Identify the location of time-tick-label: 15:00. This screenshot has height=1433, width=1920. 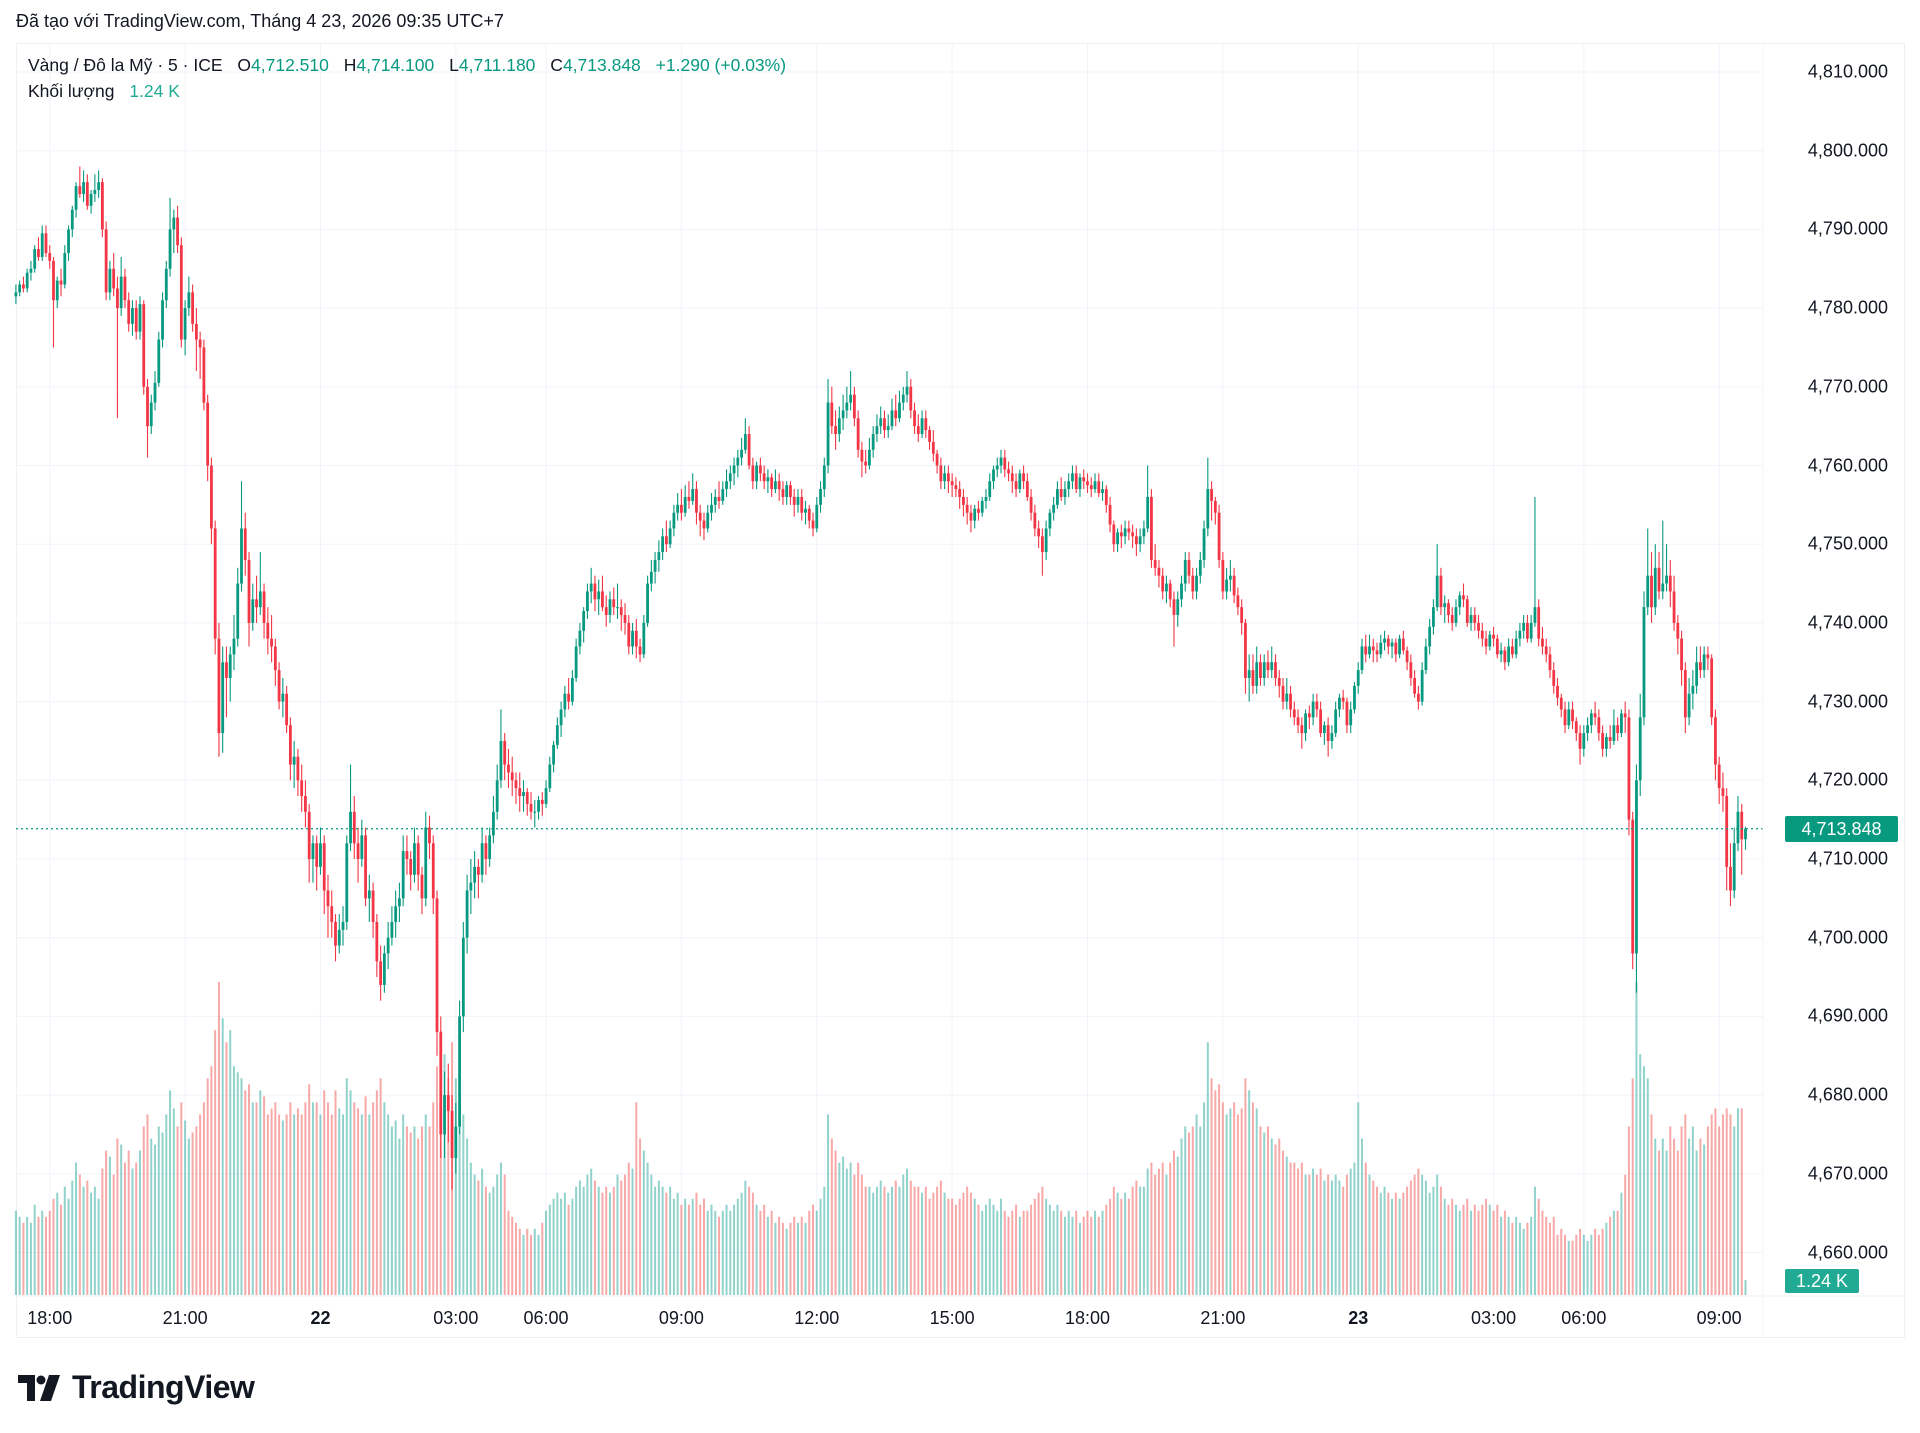
(952, 1318).